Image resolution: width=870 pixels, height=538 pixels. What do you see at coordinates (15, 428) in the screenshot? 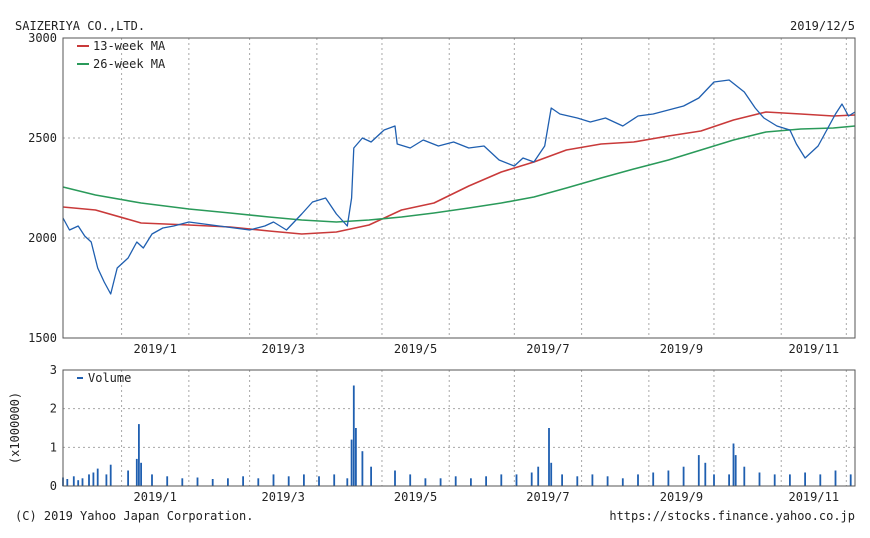
I see `y-axis-label: (x1000000)` at bounding box center [15, 428].